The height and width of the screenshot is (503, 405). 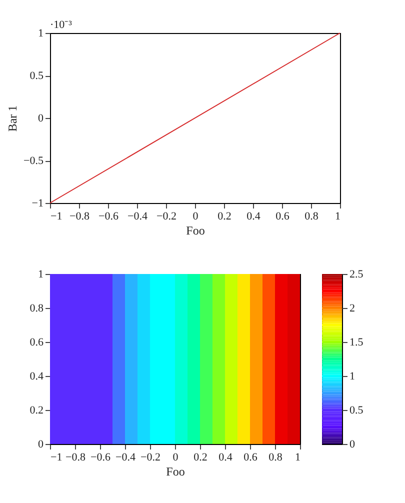 What do you see at coordinates (353, 444) in the screenshot?
I see `color-bar-label: 0` at bounding box center [353, 444].